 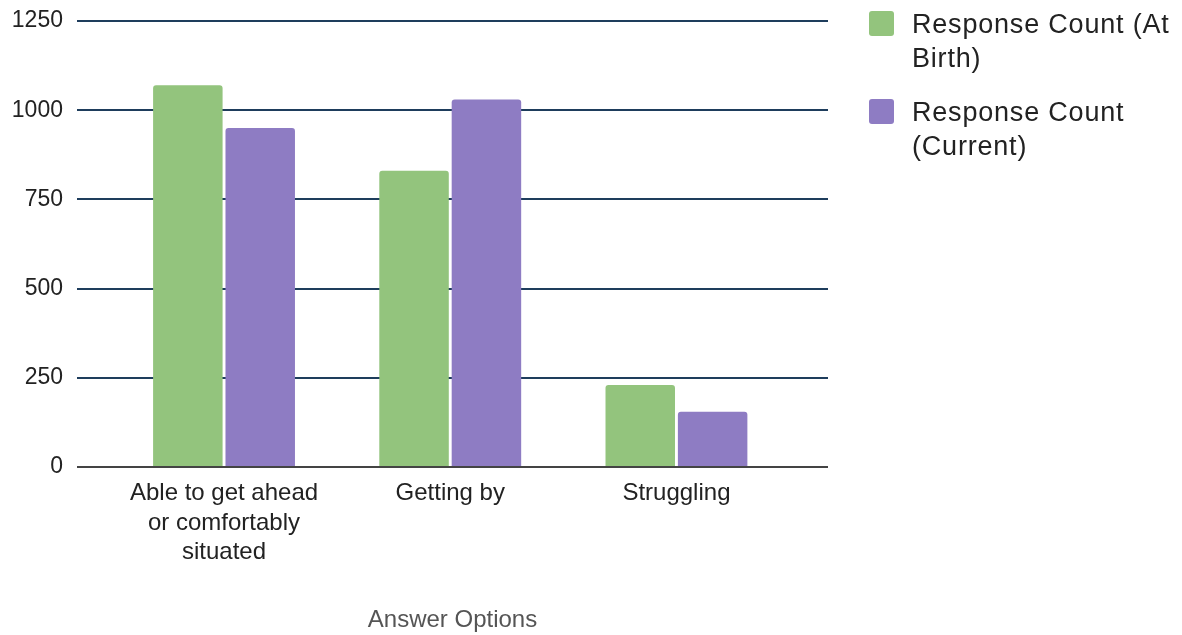 What do you see at coordinates (452, 619) in the screenshot?
I see `x-axis-title: Answer Options` at bounding box center [452, 619].